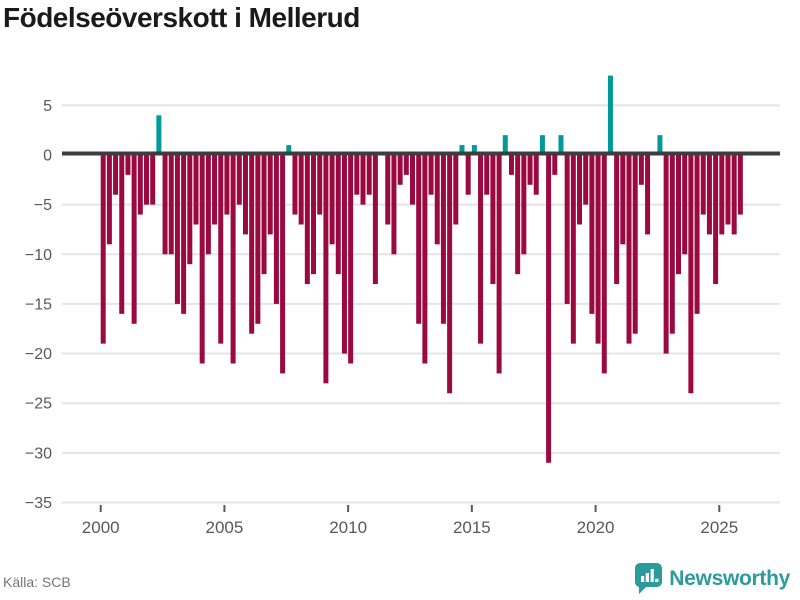 This screenshot has width=800, height=600. Describe the element at coordinates (729, 578) in the screenshot. I see `newsworthy-wordmark: Newsworthy` at that location.